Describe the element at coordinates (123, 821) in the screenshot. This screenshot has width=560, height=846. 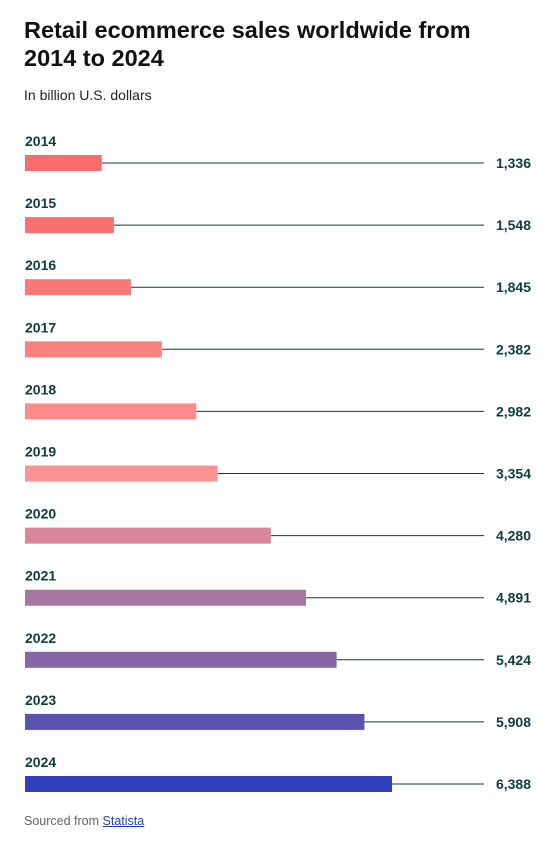
I see `source-link: Statista` at that location.